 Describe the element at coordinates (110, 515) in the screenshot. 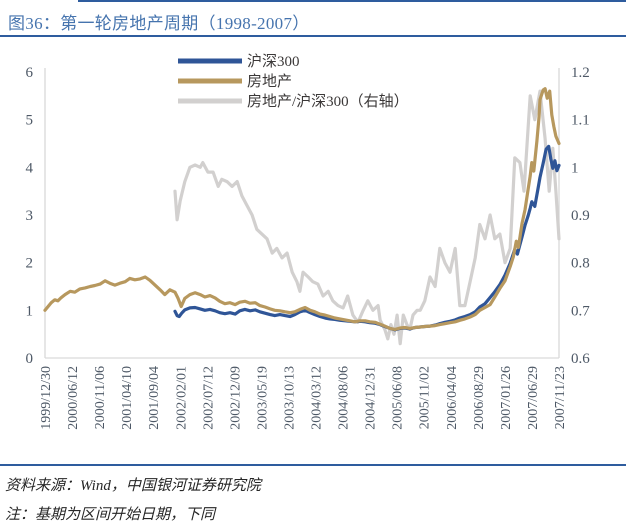

I see `note-line: 注：基期为区间开始日期，下同` at that location.